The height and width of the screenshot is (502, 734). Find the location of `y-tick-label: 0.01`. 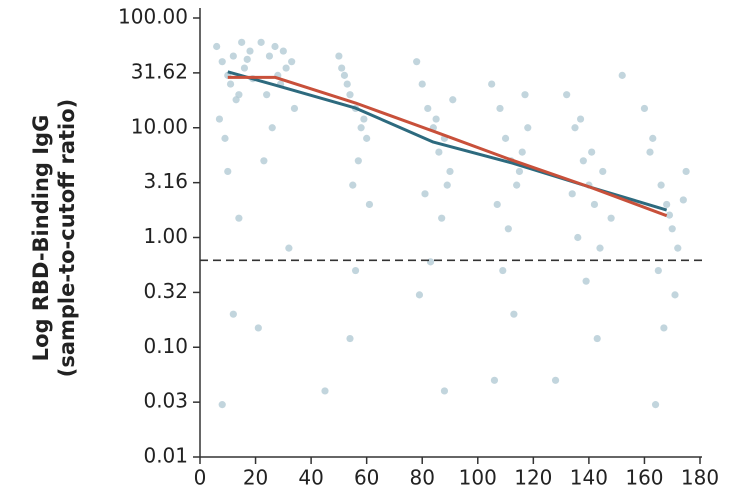

y-tick-label: 0.01 is located at coordinates (165, 456).